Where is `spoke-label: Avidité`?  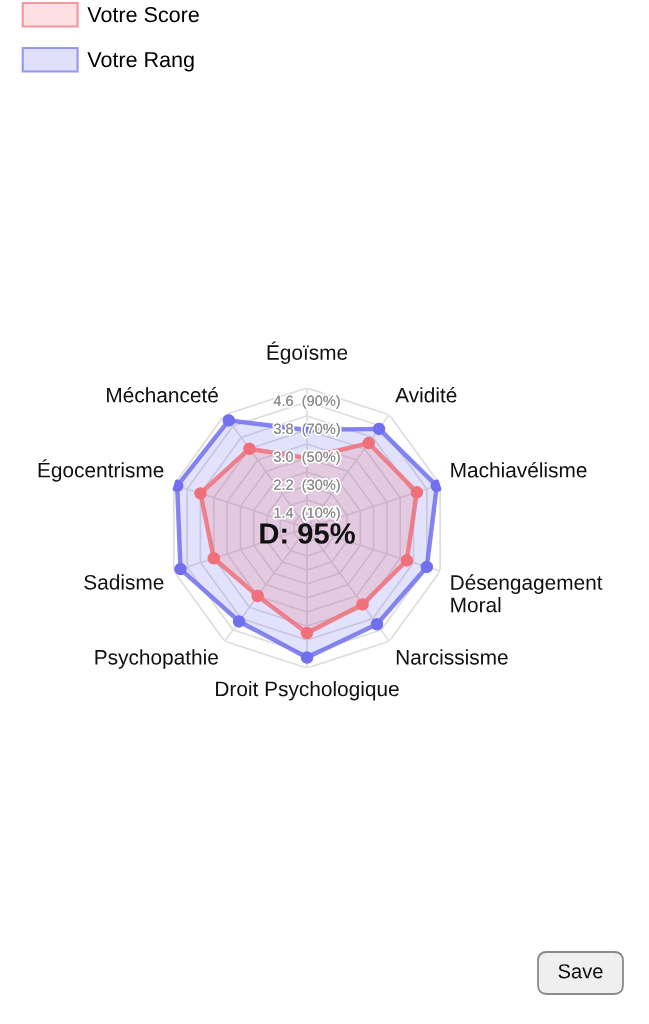 spoke-label: Avidité is located at coordinates (426, 394).